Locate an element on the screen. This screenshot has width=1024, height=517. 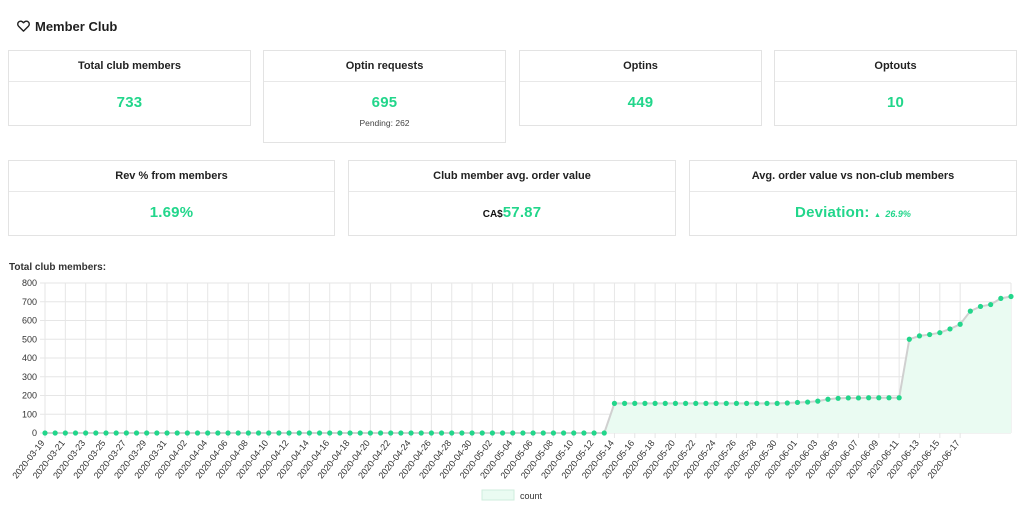
card-value: 733 is located at coordinates (129, 102).